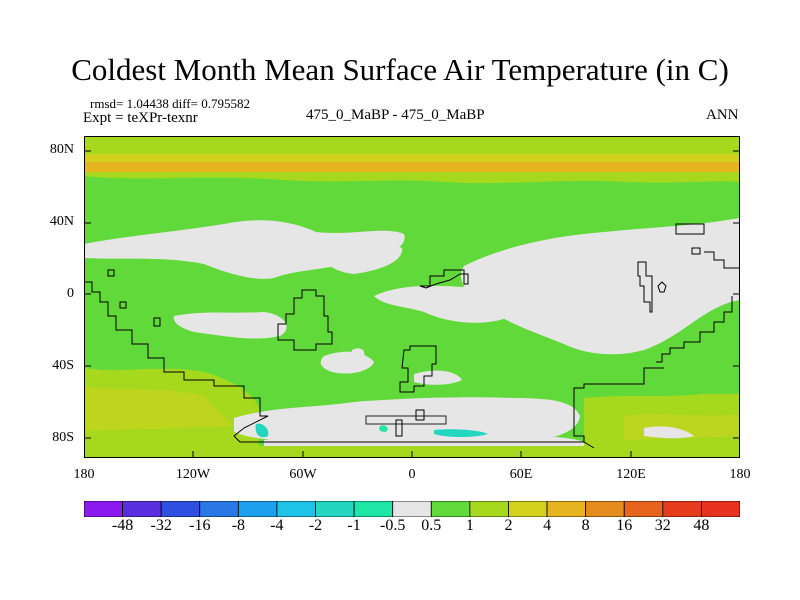 The image size is (800, 600). What do you see at coordinates (63, 437) in the screenshot?
I see `lat-tick-label: 80S` at bounding box center [63, 437].